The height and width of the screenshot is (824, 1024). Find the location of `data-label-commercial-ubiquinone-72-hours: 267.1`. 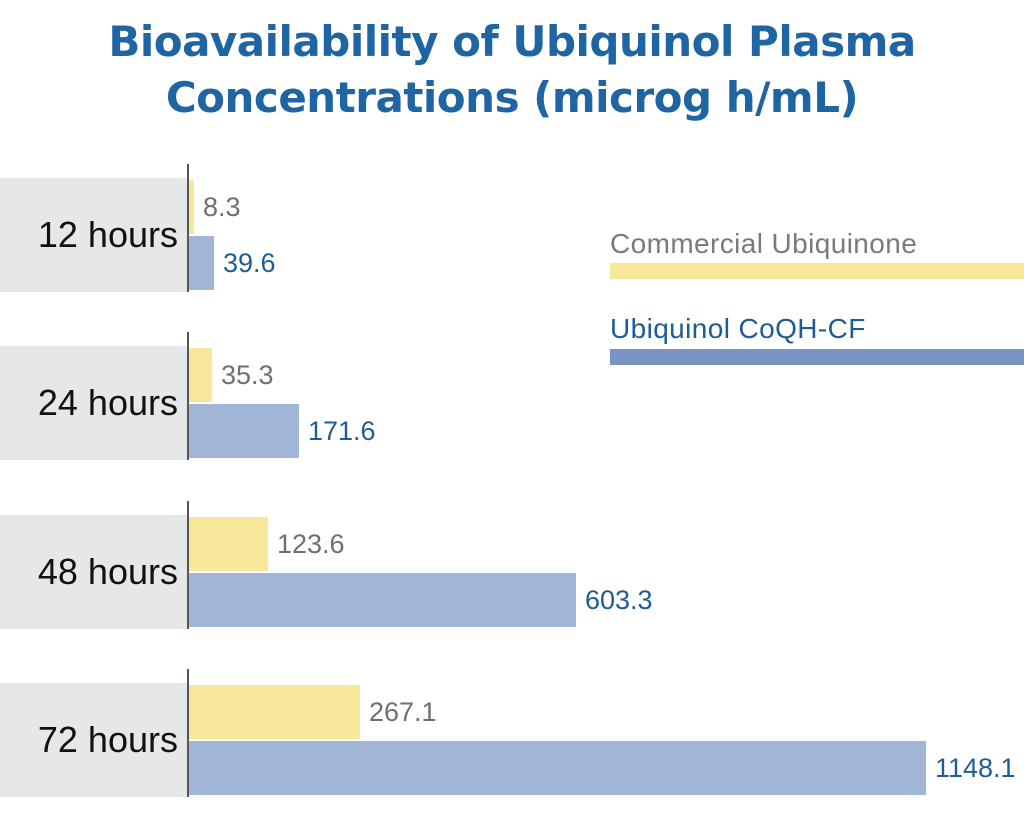

data-label-commercial-ubiquinone-72-hours: 267.1 is located at coordinates (403, 712).